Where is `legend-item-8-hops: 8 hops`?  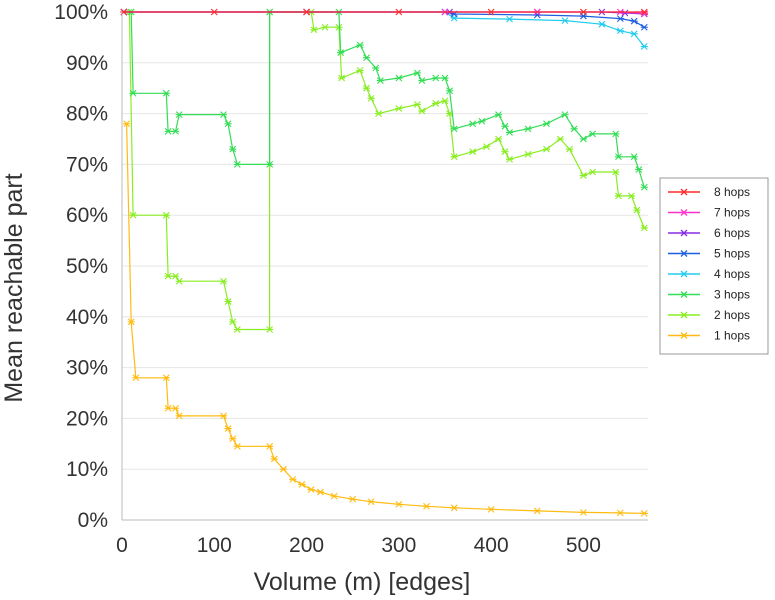
legend-item-8-hops: 8 hops is located at coordinates (709, 192).